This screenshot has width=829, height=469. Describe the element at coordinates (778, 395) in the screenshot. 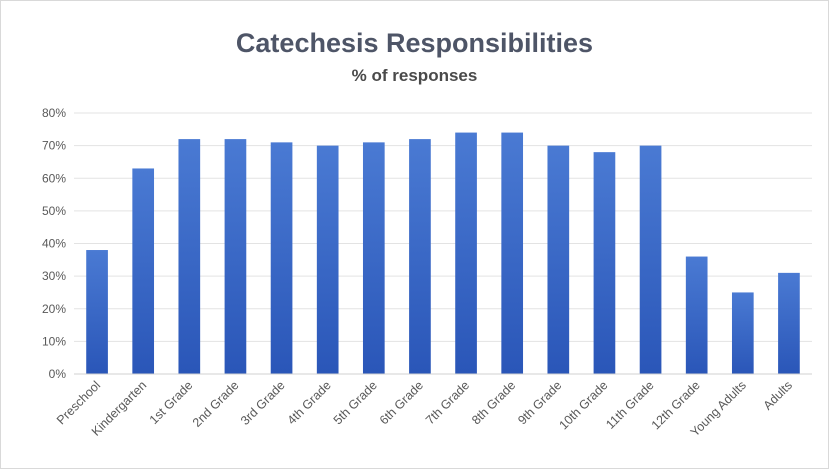

I see `x-category-label: Adults` at that location.